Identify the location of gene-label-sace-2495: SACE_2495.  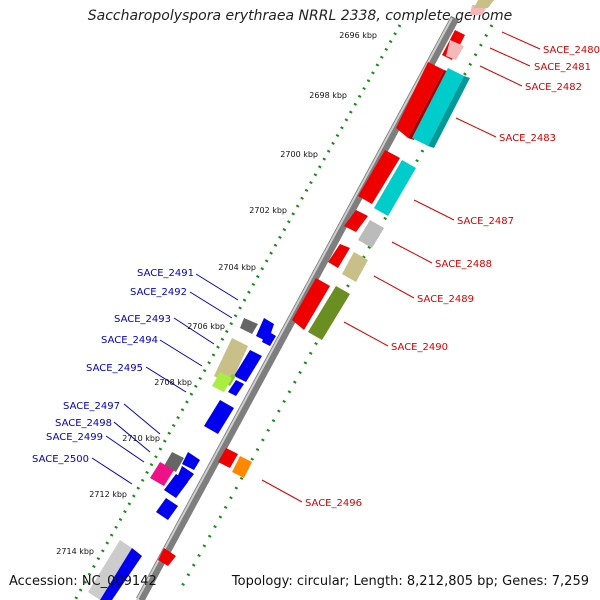
(114, 368).